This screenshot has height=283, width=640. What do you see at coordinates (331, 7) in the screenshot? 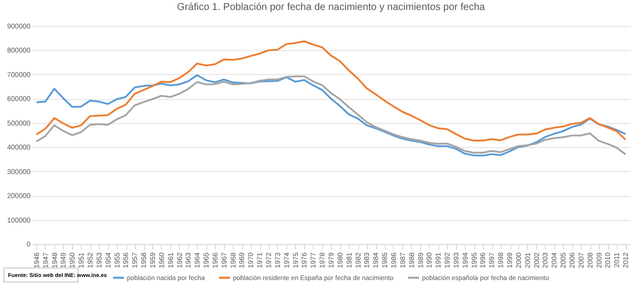
I see `chart-title: Gráfico 1. Población por fecha de nacimiento y nacimientos por fecha` at bounding box center [331, 7].